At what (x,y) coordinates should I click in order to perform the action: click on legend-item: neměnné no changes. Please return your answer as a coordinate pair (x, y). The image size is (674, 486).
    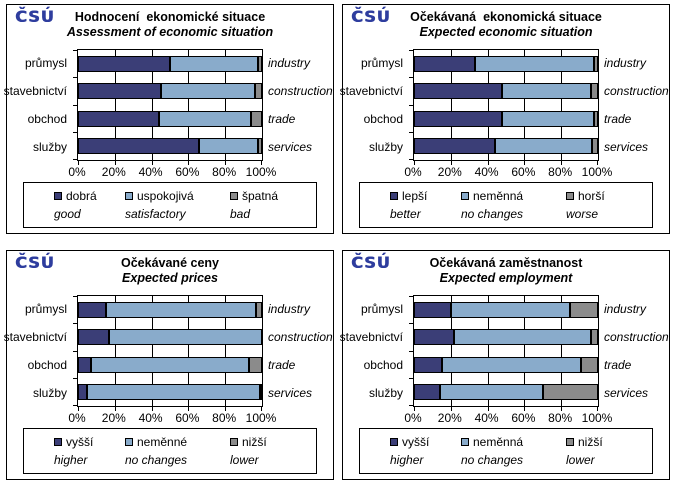
    Looking at the image, I should click on (156, 451).